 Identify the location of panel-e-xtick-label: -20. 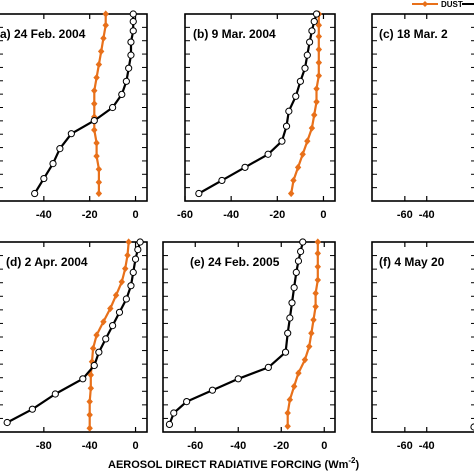
(281, 446).